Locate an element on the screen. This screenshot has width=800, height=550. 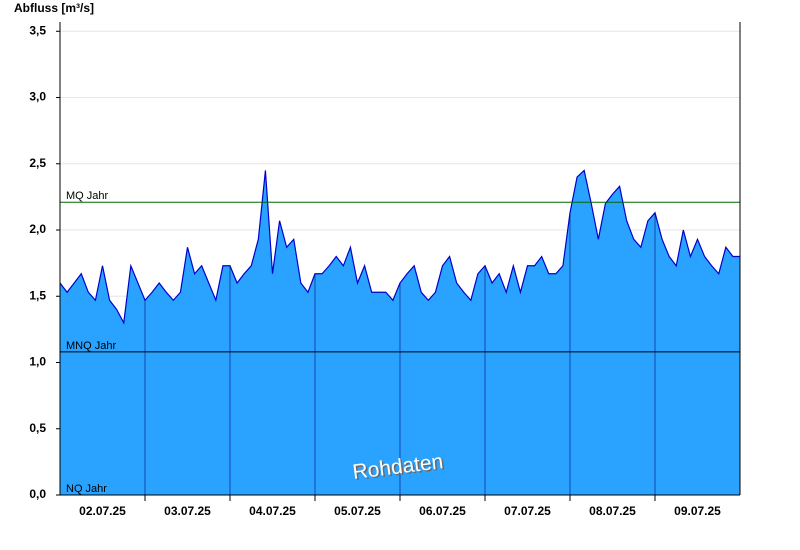
y-tick-label: 0,0 is located at coordinates (37, 494).